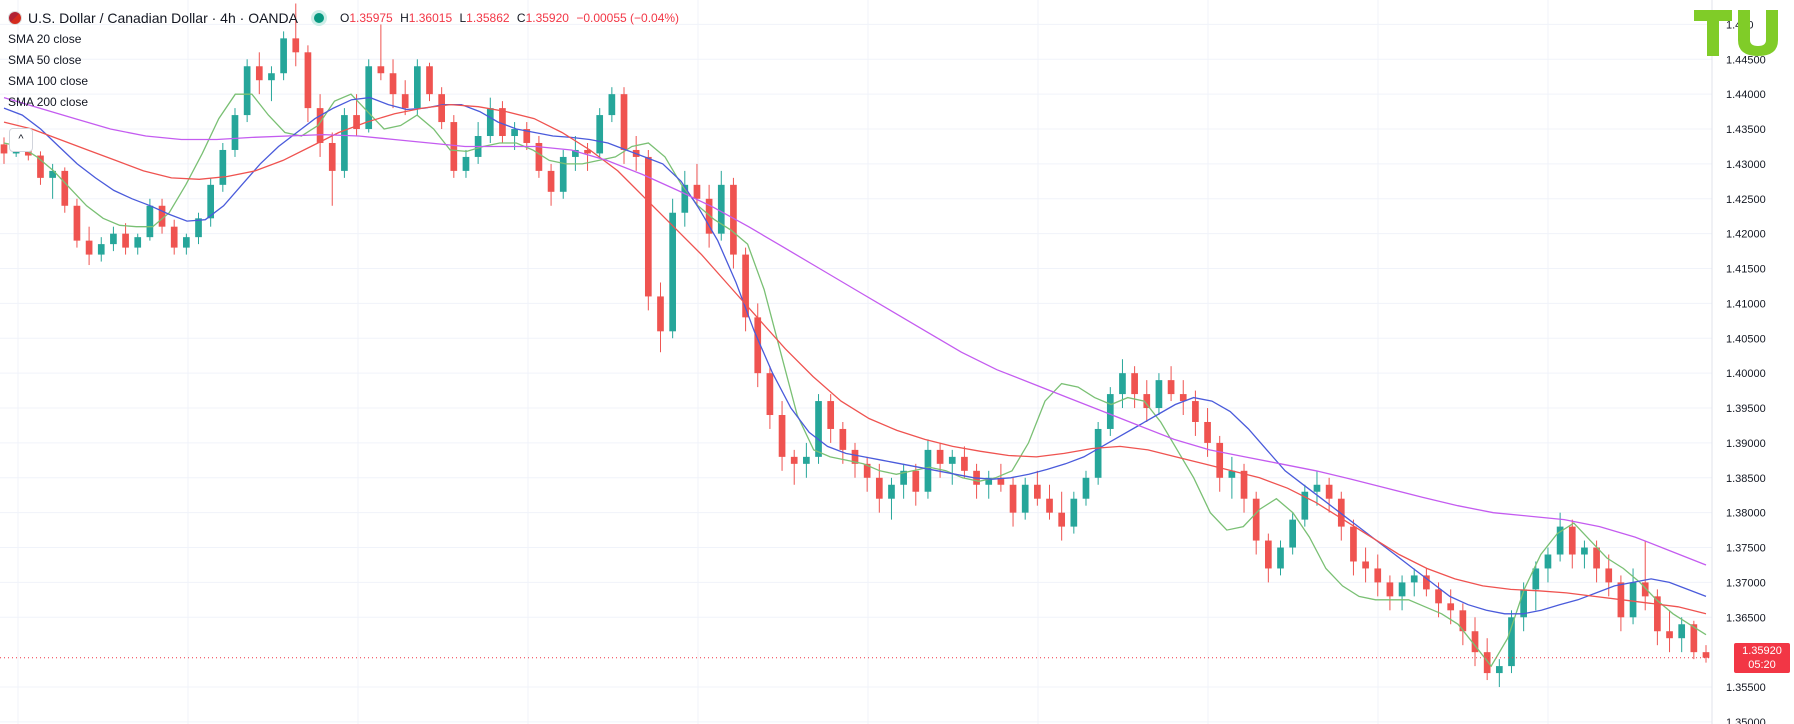 The height and width of the screenshot is (724, 1794). What do you see at coordinates (1746, 304) in the screenshot?
I see `y-tick-label: 1.41000` at bounding box center [1746, 304].